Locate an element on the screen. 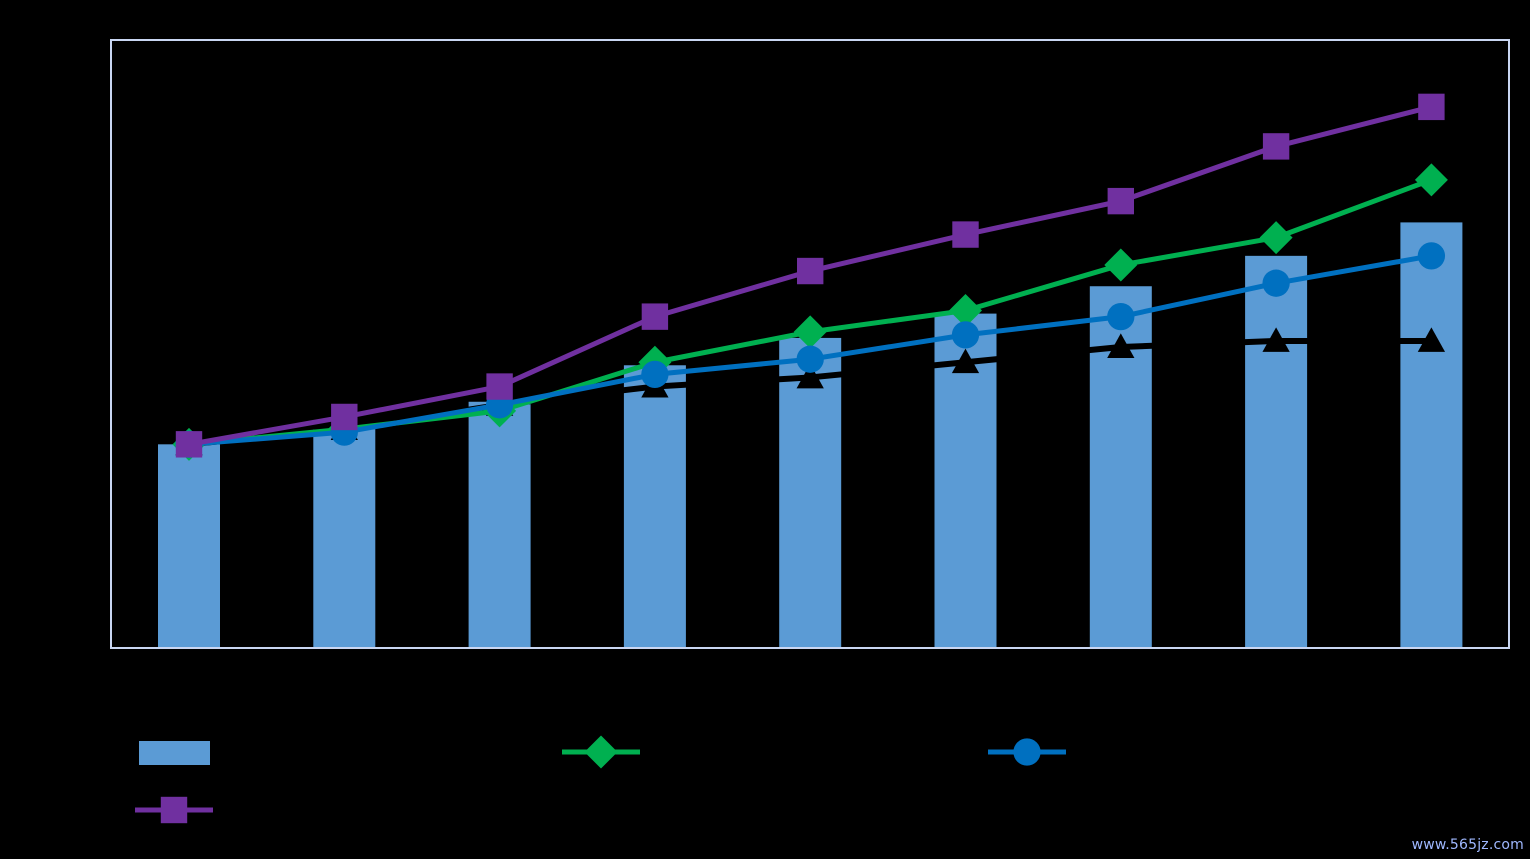  legend-marker-square is located at coordinates (174, 810).